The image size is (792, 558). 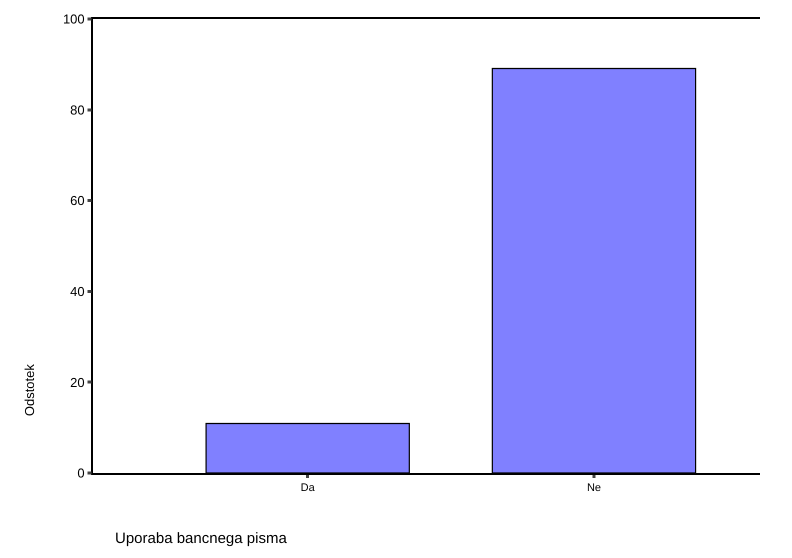 What do you see at coordinates (81, 473) in the screenshot?
I see `y-tick-label: 0` at bounding box center [81, 473].